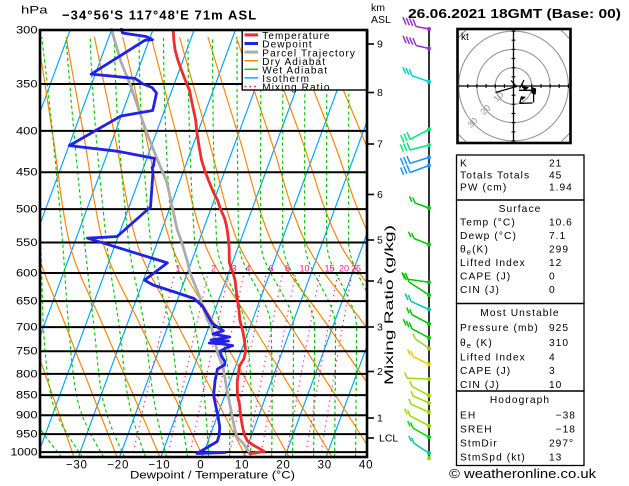  What do you see at coordinates (555, 176) in the screenshot?
I see `svg-text: 45` at bounding box center [555, 176].